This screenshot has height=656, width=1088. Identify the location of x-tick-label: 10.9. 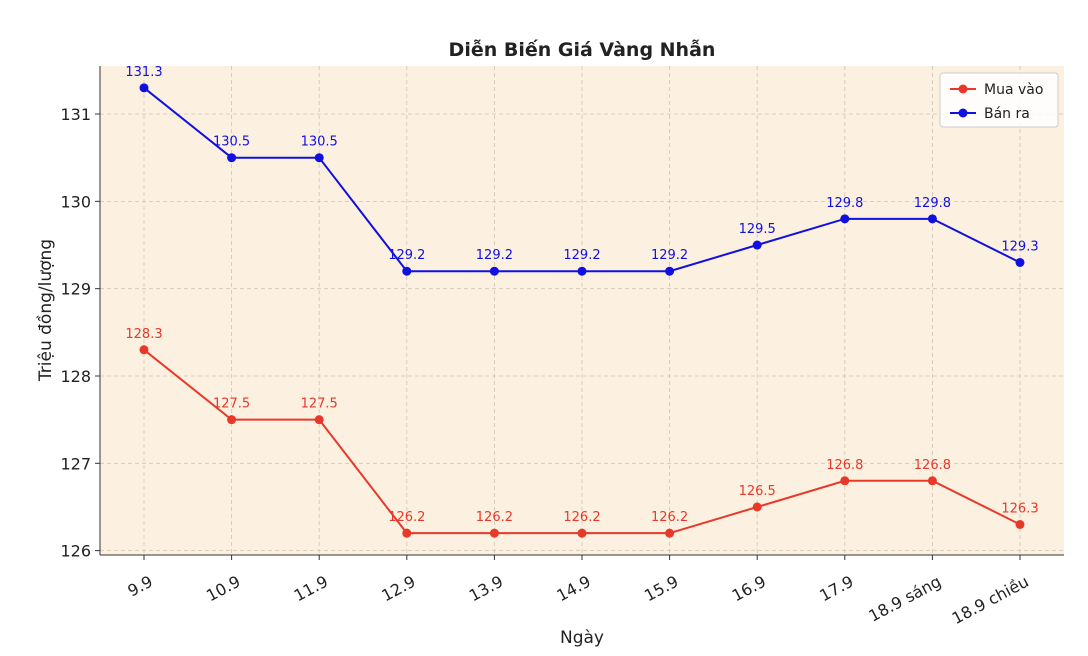
(223, 589).